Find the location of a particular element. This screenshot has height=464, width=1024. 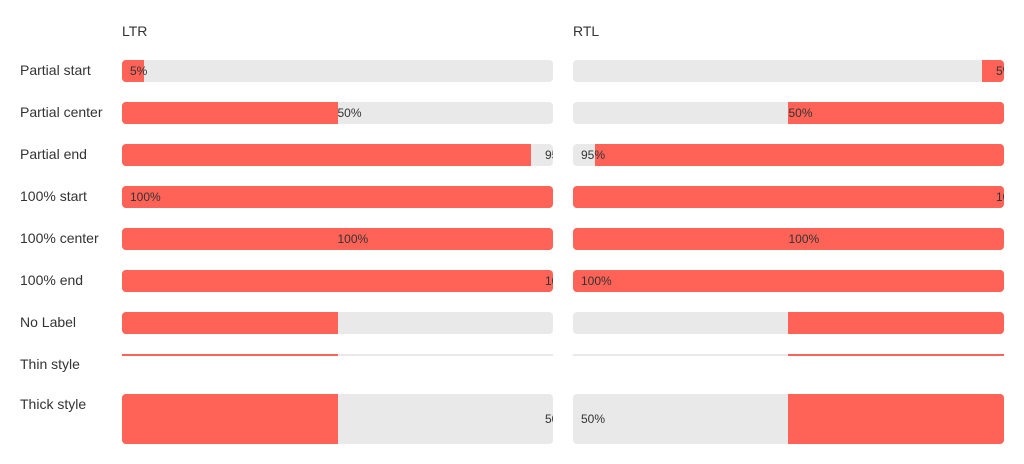

row-label: Thick style is located at coordinates (53, 404).